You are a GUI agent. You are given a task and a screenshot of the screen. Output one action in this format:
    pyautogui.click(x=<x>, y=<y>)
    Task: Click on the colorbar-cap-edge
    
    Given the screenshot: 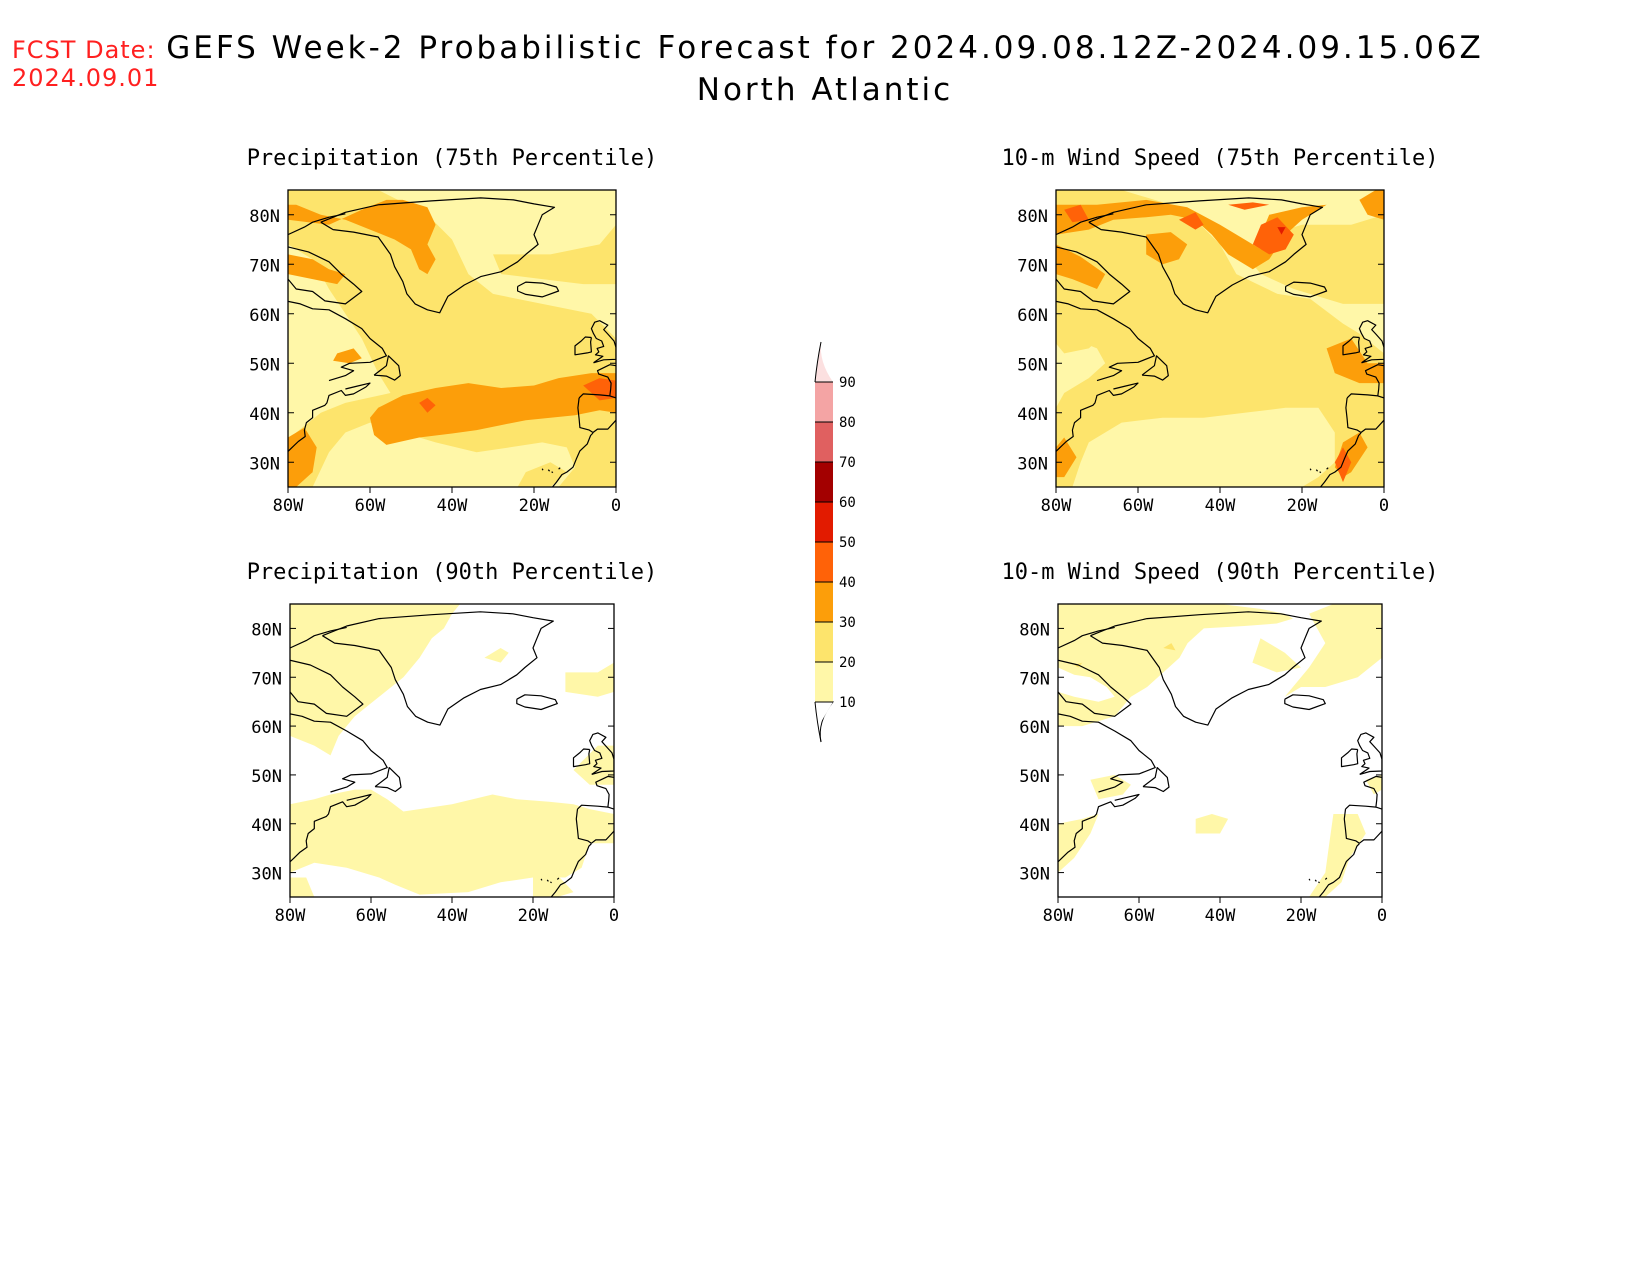 What is the action you would take?
    pyautogui.click(x=818, y=722)
    